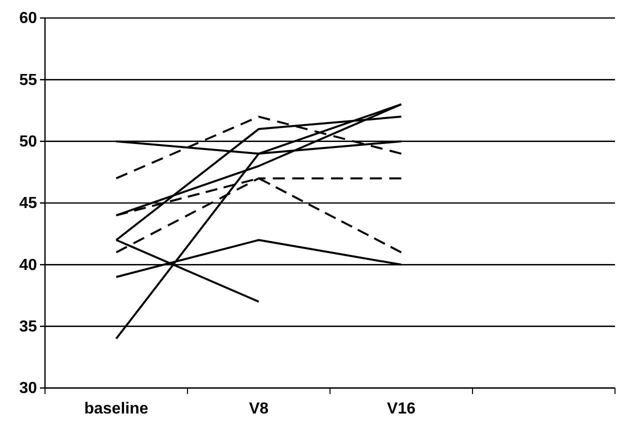 The image size is (617, 426). What do you see at coordinates (28, 203) in the screenshot?
I see `y-tick-label: 45` at bounding box center [28, 203].